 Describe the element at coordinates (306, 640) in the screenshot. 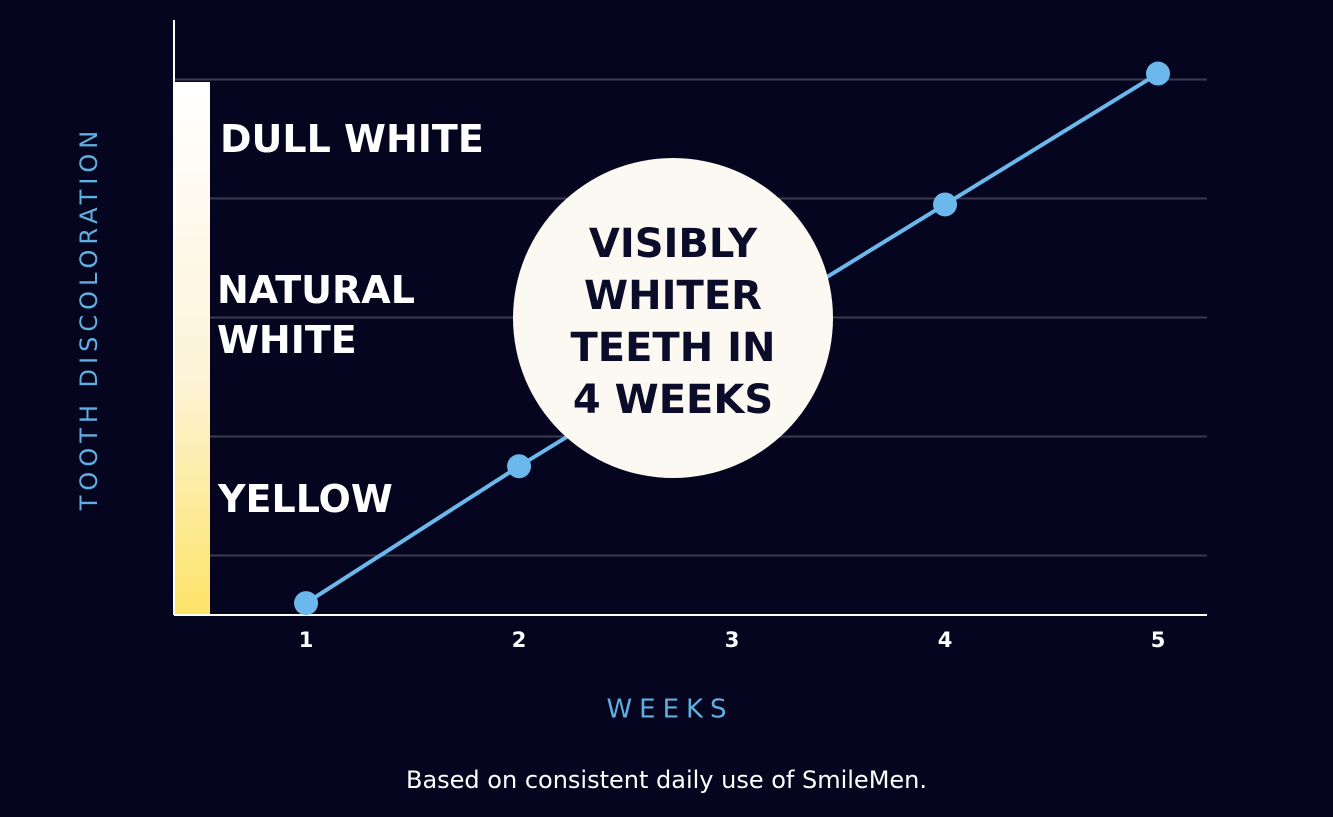

I see `x-tick-label: 1` at that location.